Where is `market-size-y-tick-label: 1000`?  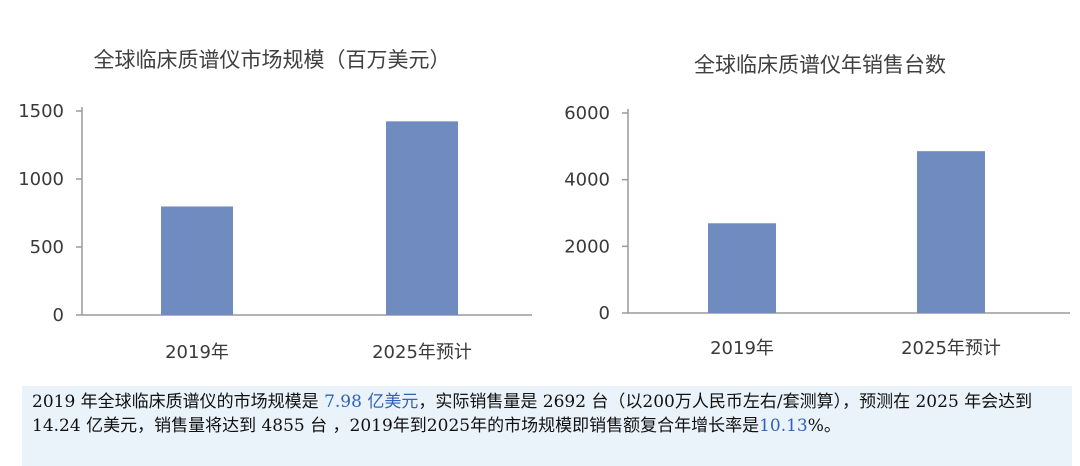 market-size-y-tick-label: 1000 is located at coordinates (41, 179).